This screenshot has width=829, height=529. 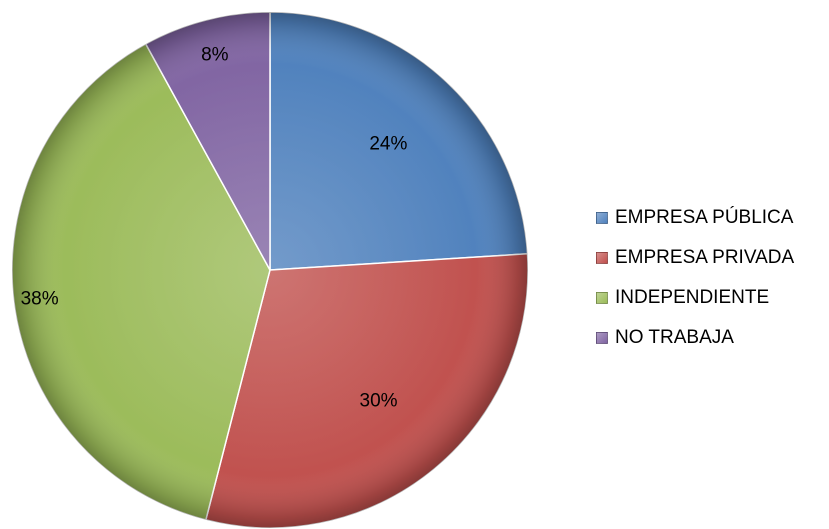 What do you see at coordinates (705, 257) in the screenshot?
I see `legend-label: EMPRESA PRIVADA` at bounding box center [705, 257].